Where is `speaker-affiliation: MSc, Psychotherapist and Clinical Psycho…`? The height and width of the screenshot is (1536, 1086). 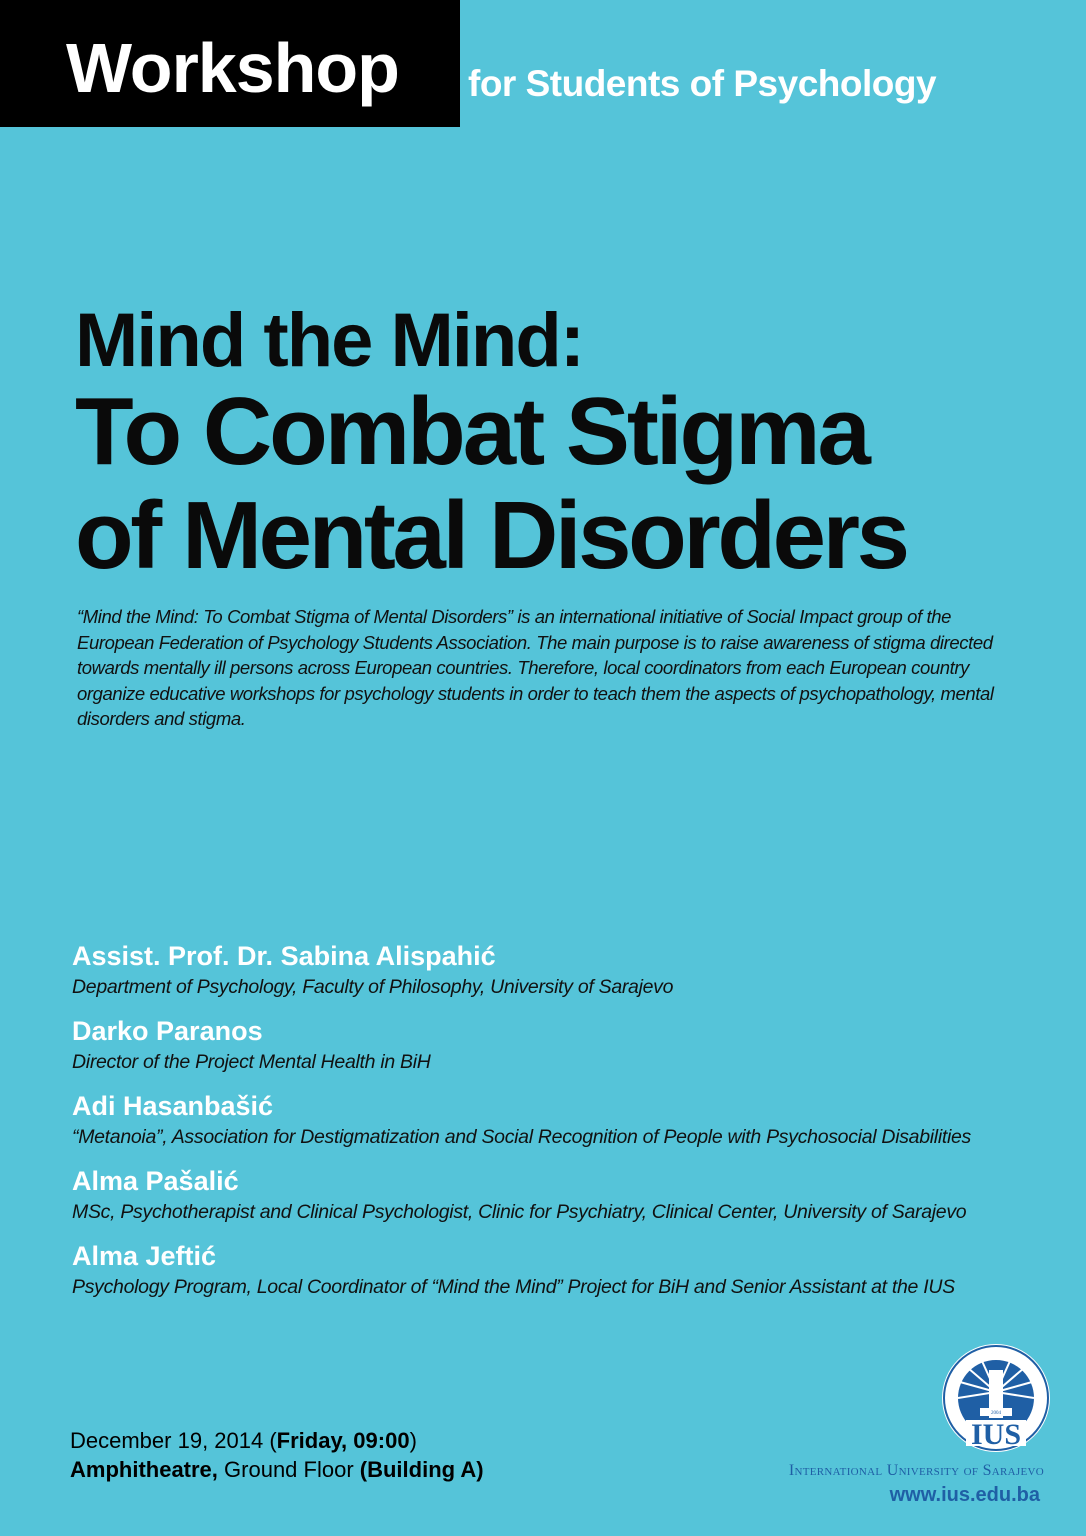
speaker-affiliation: MSc, Psychotherapist and Clinical Psycho… is located at coordinates (519, 1212).